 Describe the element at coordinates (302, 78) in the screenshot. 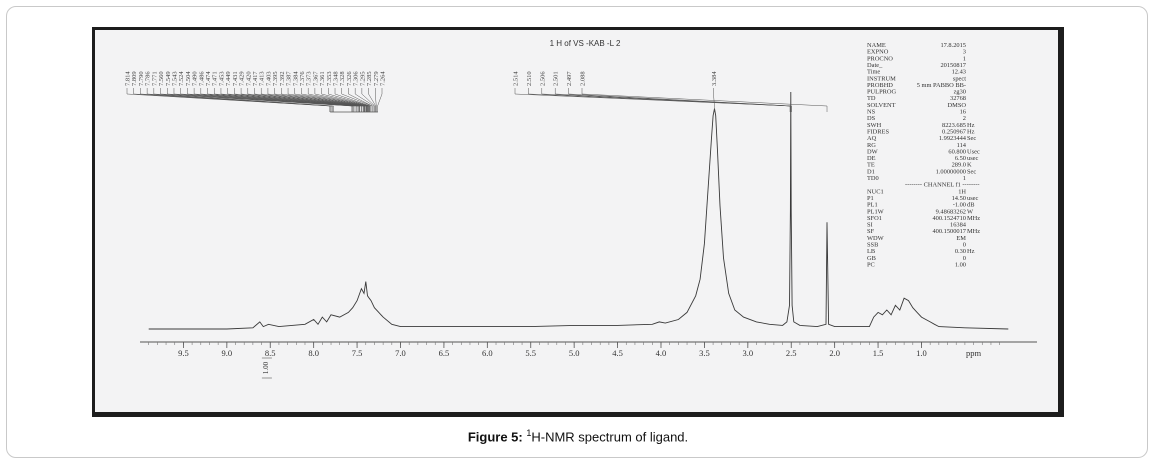

I see `aromatic-peak-label: 7.376` at that location.